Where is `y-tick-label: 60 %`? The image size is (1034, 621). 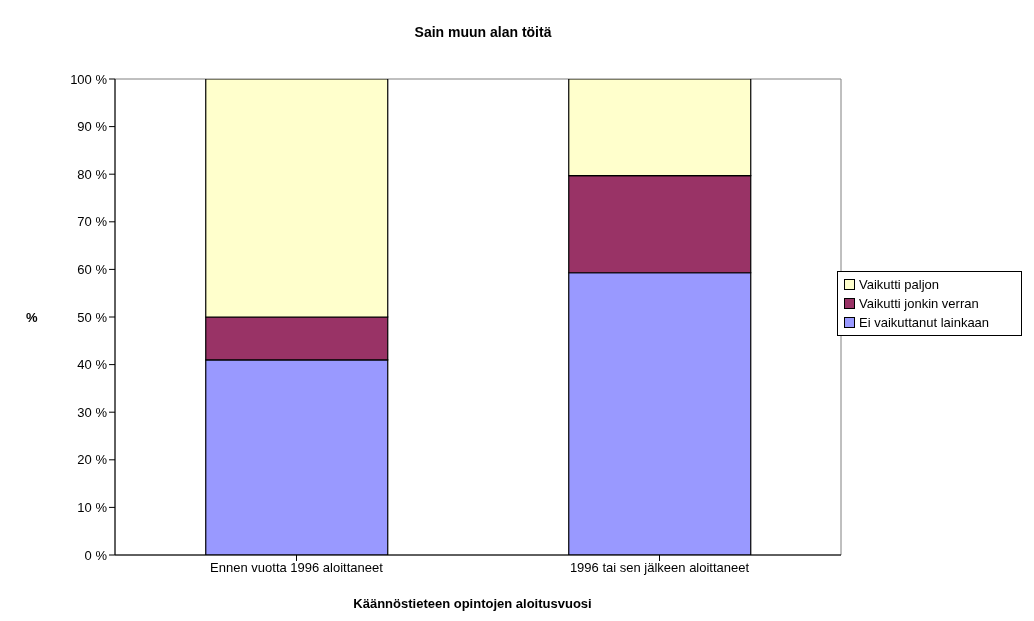 y-tick-label: 60 % is located at coordinates (92, 270).